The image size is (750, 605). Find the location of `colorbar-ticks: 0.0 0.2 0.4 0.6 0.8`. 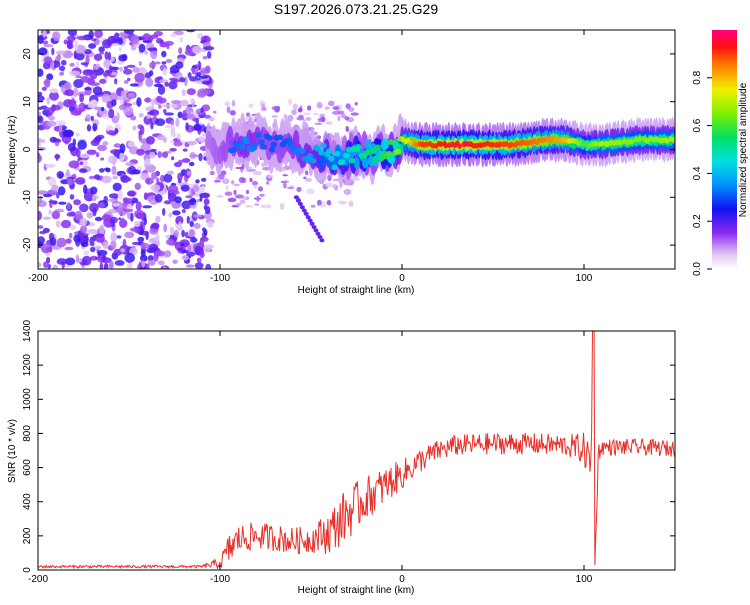

colorbar-ticks: 0.0 0.2 0.4 0.6 0.8 is located at coordinates (702, 173).